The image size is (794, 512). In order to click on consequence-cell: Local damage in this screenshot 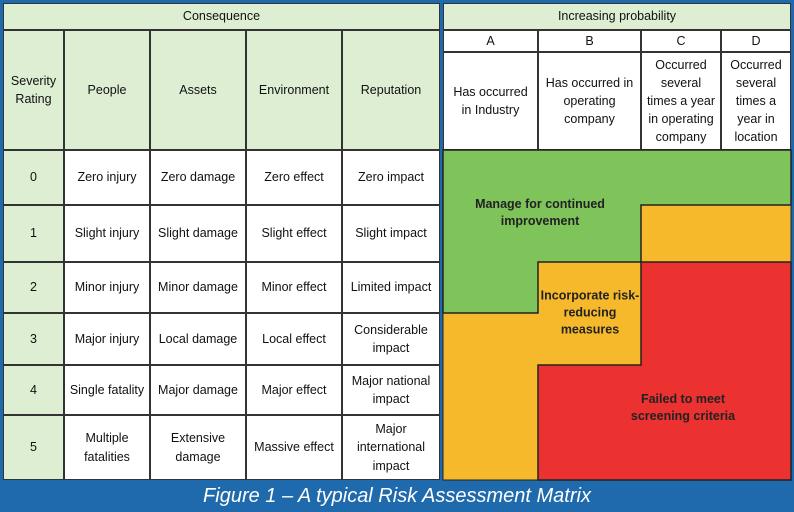, I will do `click(198, 339)`.